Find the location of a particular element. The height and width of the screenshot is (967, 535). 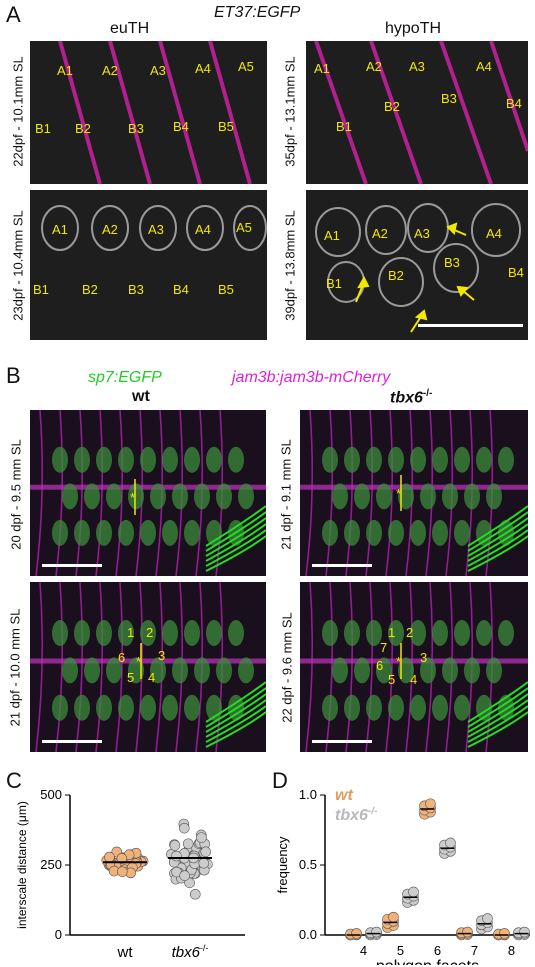

row-label-b1: 20 dpf - 9.5 mm SL is located at coordinates (16, 494).